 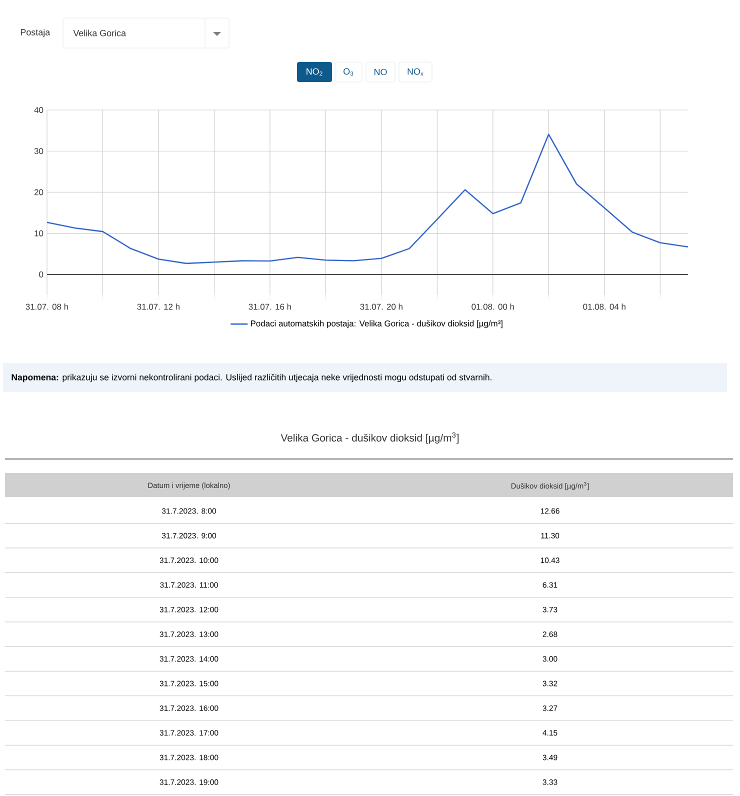 I want to click on x-tick-label: 31.07. 16 h, so click(x=269, y=307).